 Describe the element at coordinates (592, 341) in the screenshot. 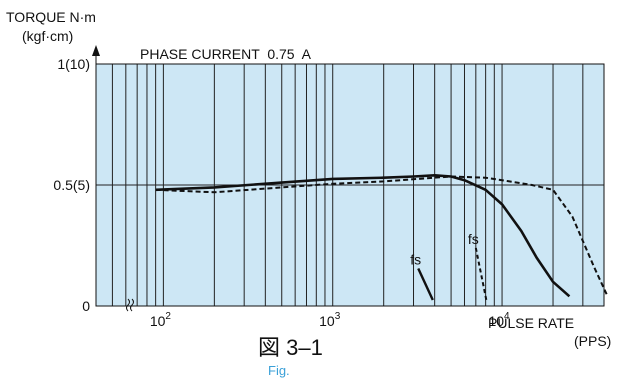

I see `x-axis-unit: (PPS)` at that location.